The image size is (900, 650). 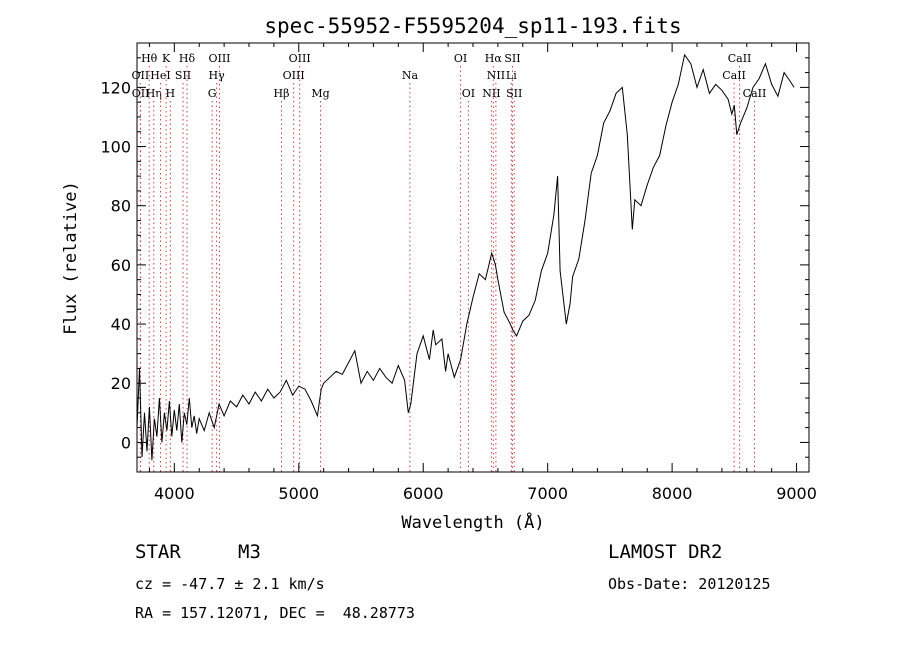 I want to click on x-axis-label: Wavelength (Å), so click(x=472, y=522).